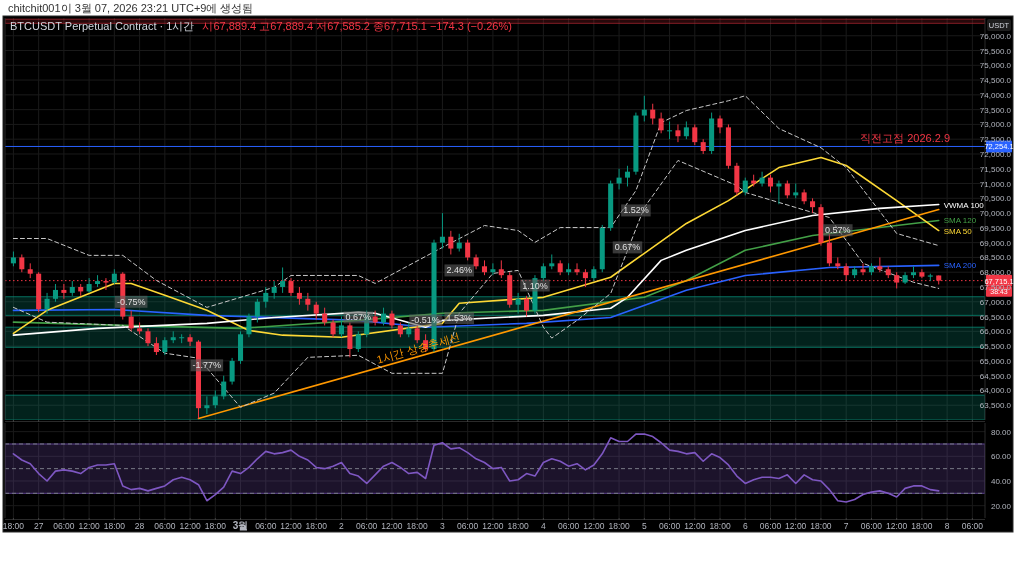 The height and width of the screenshot is (568, 1024). What do you see at coordinates (995, 66) in the screenshot?
I see `y-tick-label: 75,000.0` at bounding box center [995, 66].